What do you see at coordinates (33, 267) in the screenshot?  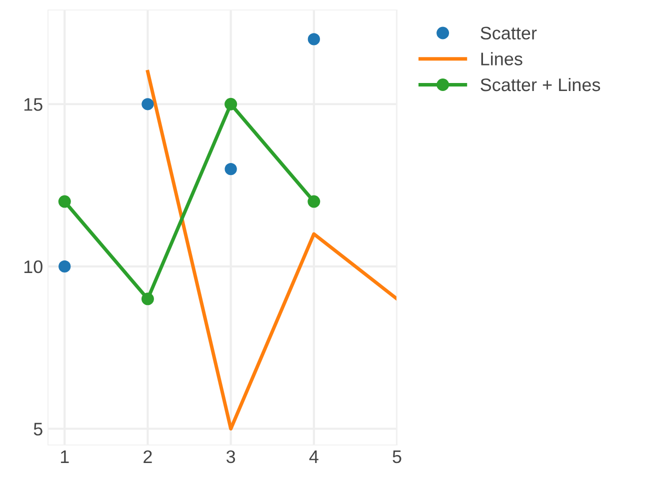 I see `y-tick-label: 10` at bounding box center [33, 267].